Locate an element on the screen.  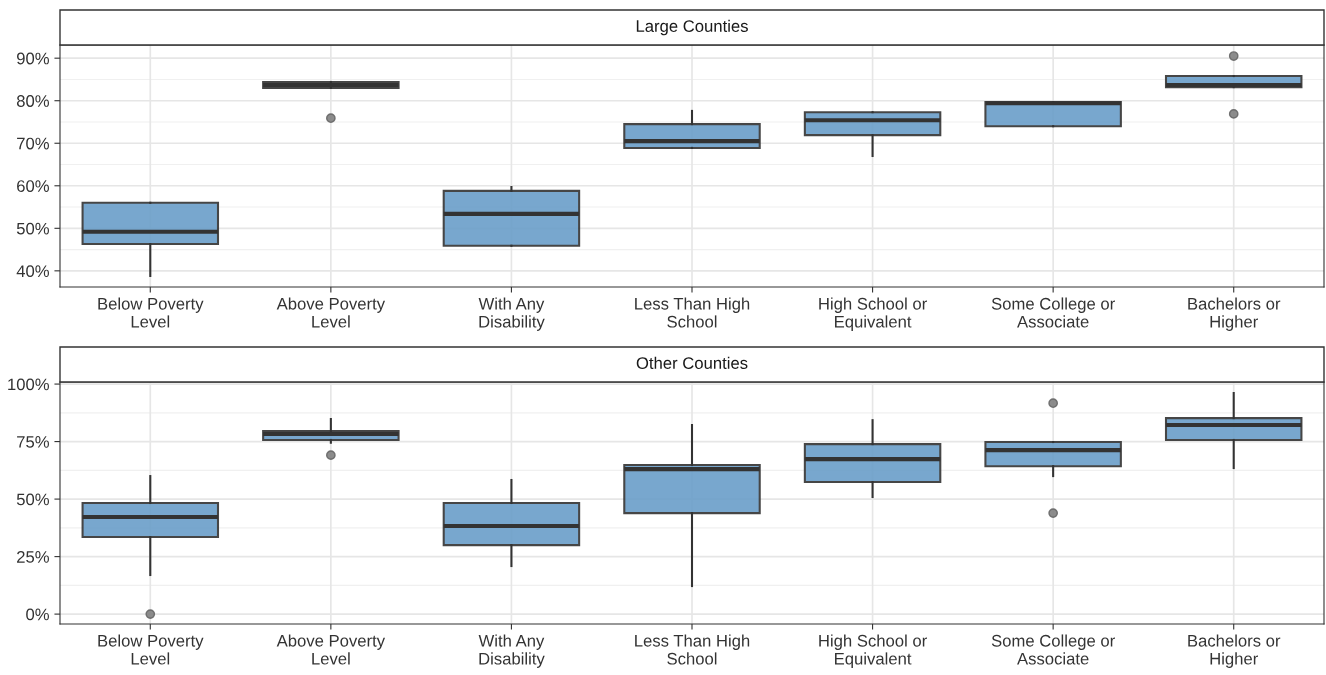
y-tick-label: 40% is located at coordinates (32, 271).